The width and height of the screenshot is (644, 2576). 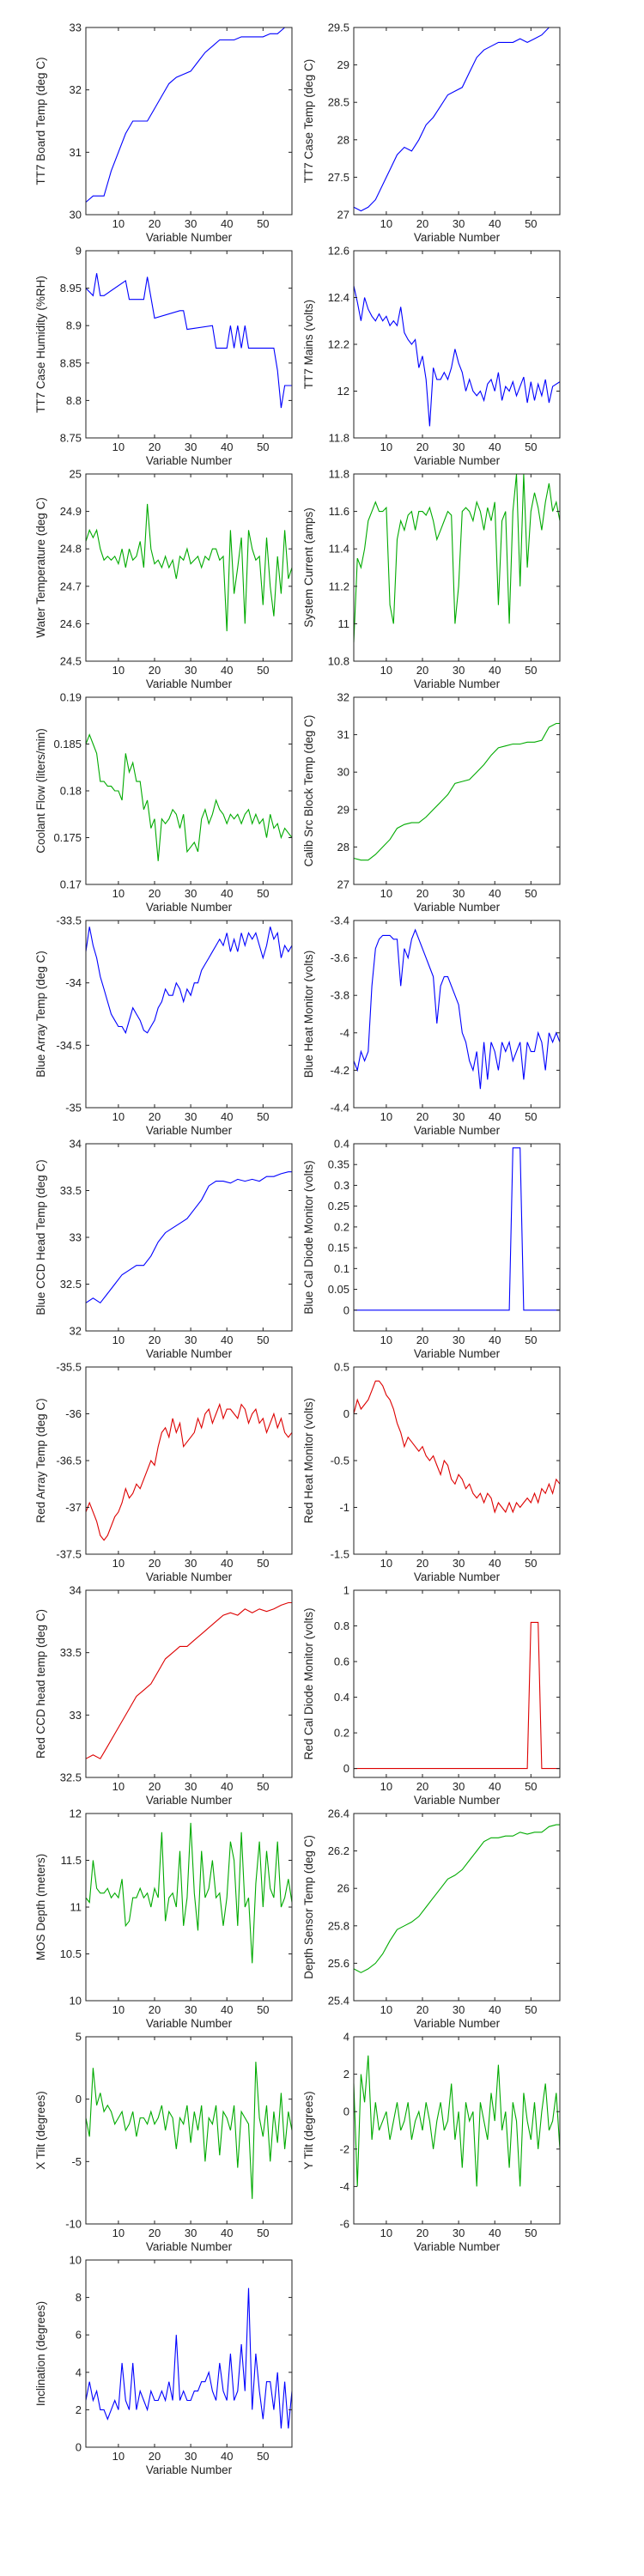 I want to click on y-axis-label: TT7 Case Temp (deg C), so click(x=308, y=122).